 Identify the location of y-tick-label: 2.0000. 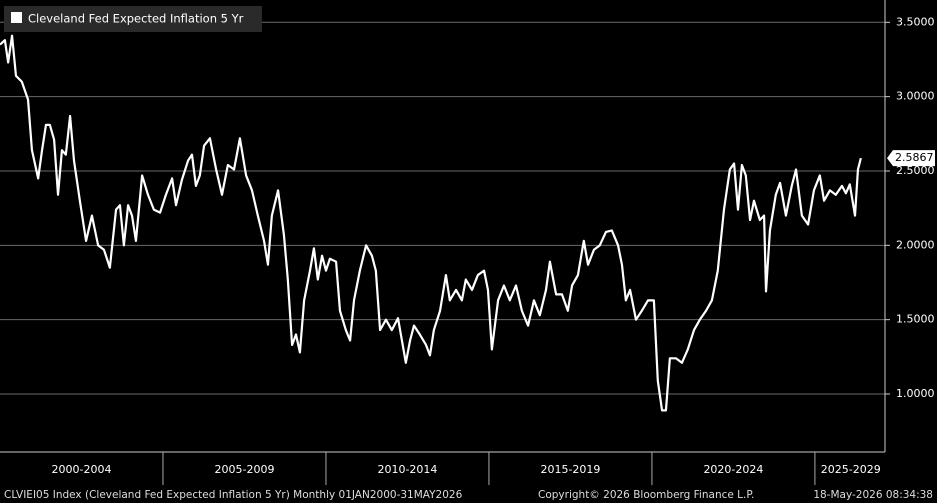
(915, 244).